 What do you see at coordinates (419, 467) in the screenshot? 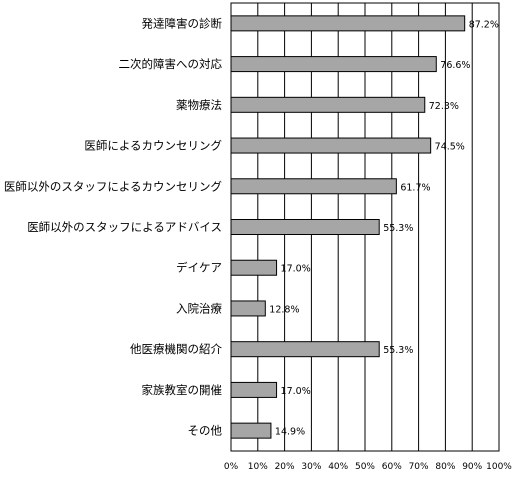
I see `x-tick-label: 70%` at bounding box center [419, 467].